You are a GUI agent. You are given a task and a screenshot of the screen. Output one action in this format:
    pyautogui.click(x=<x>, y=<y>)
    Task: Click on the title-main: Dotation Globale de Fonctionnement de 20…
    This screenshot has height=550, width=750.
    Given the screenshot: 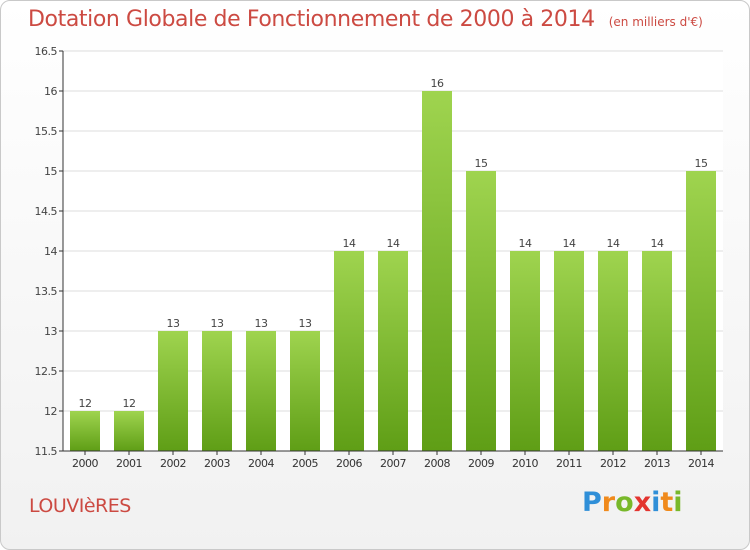 What is the action you would take?
    pyautogui.click(x=311, y=19)
    